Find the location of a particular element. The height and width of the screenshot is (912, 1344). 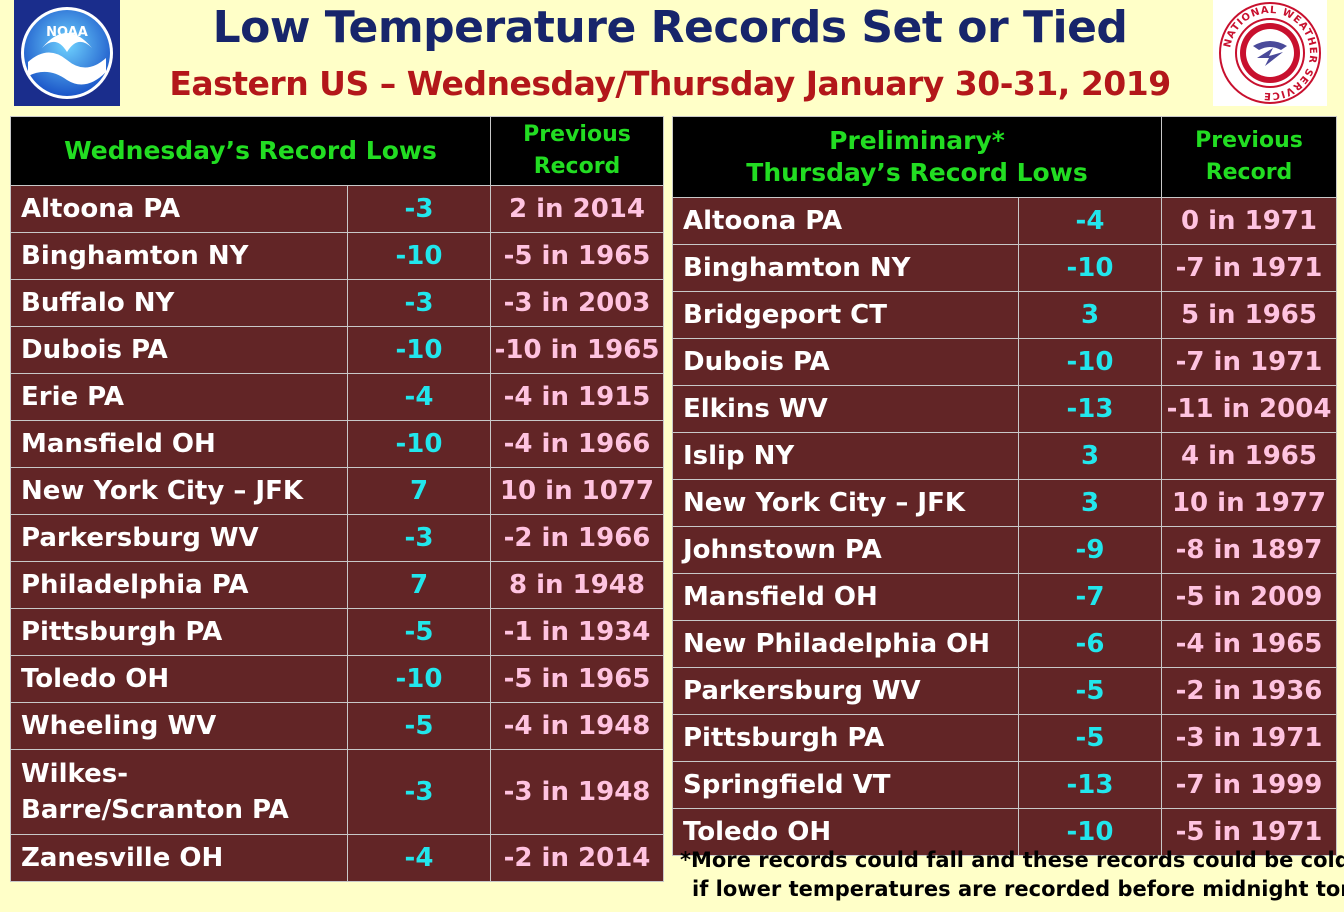

wednesday-header-label: Wednesday’s Record Lows is located at coordinates (250, 150).